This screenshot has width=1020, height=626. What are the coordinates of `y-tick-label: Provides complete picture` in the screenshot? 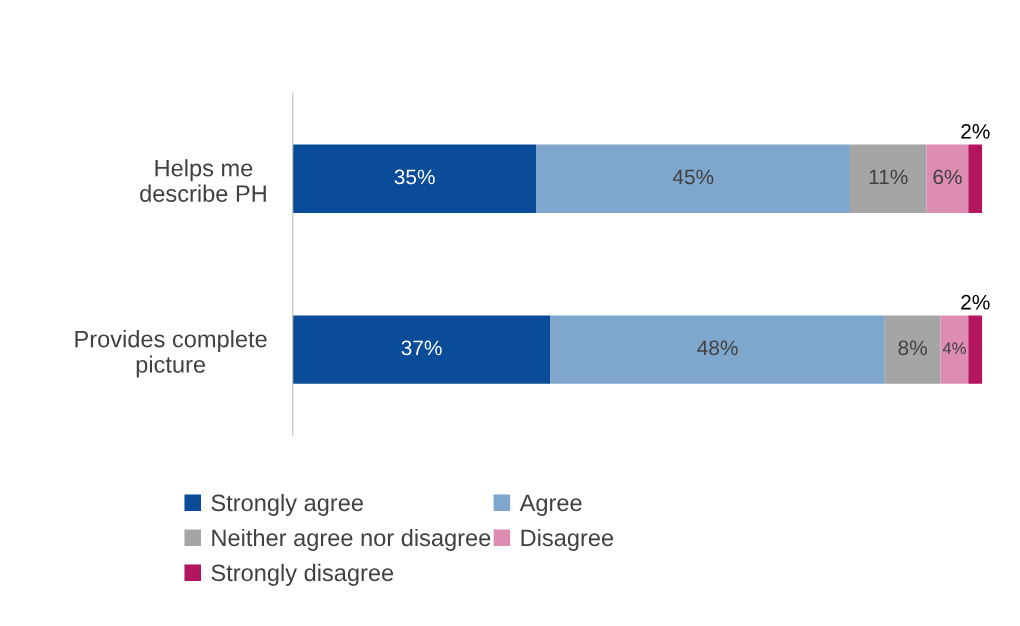 It's located at (171, 354).